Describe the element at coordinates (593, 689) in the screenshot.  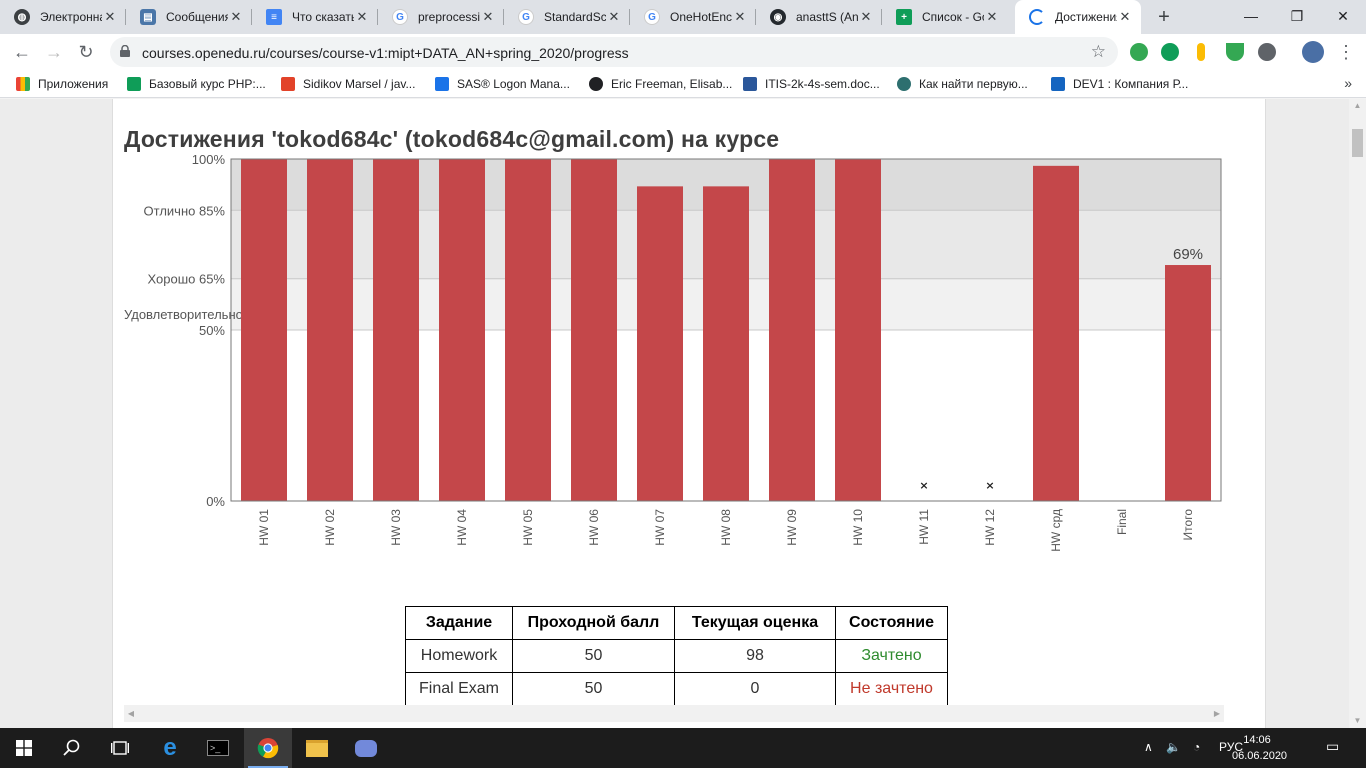
I see `passing-score-cell: 50` at that location.